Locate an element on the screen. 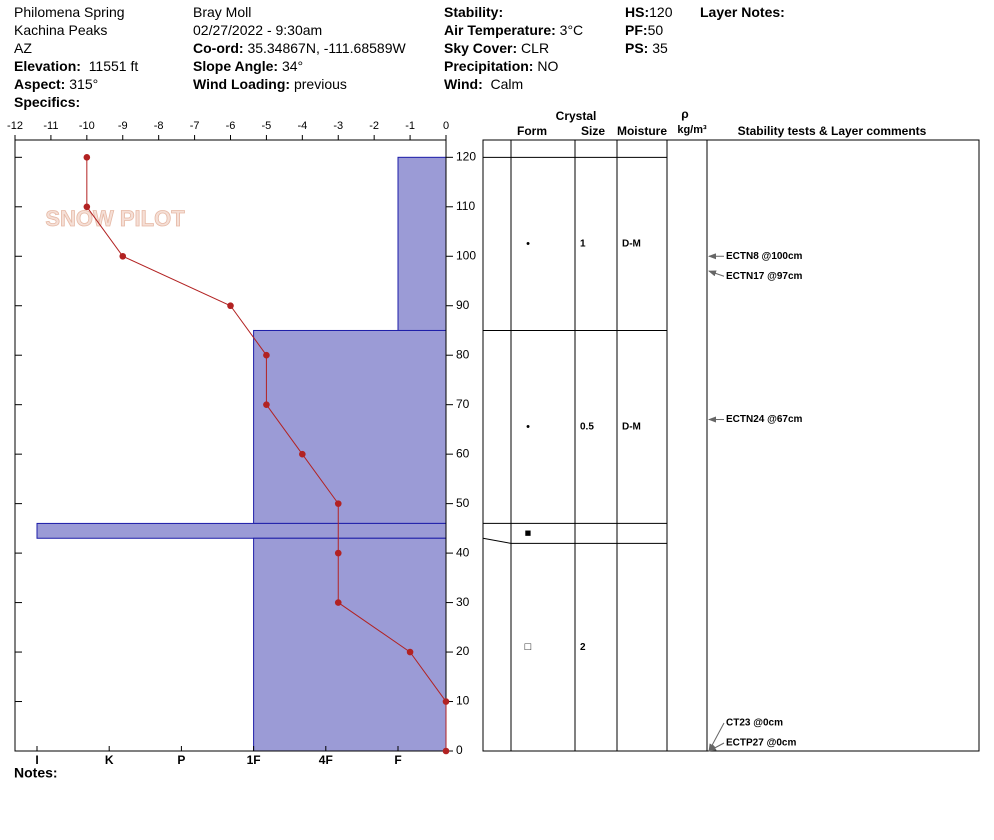 The height and width of the screenshot is (840, 994). sky: Sky Cover: CLR is located at coordinates (496, 48).